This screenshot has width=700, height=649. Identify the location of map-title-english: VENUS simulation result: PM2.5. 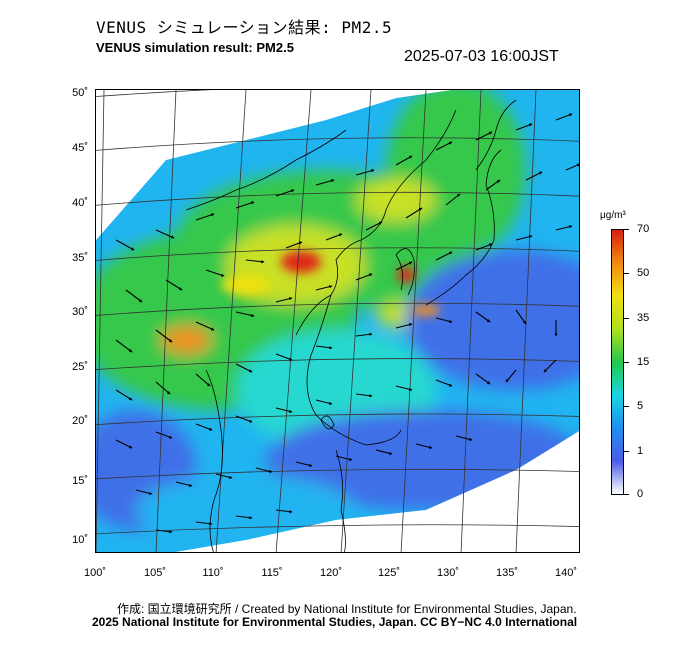
(195, 47).